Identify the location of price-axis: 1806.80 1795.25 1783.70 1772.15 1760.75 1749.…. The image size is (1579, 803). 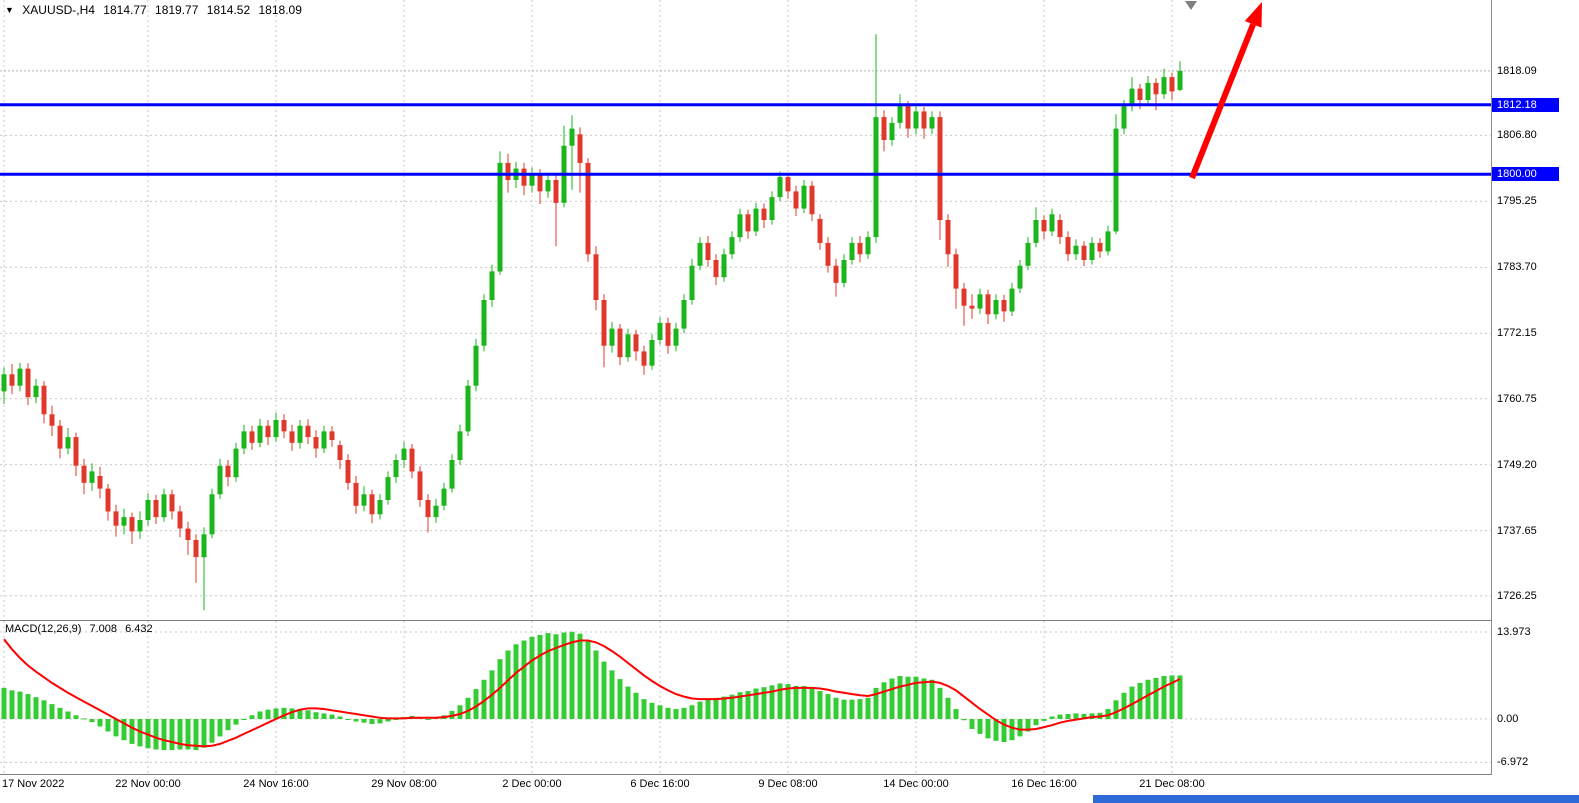
(1535, 387).